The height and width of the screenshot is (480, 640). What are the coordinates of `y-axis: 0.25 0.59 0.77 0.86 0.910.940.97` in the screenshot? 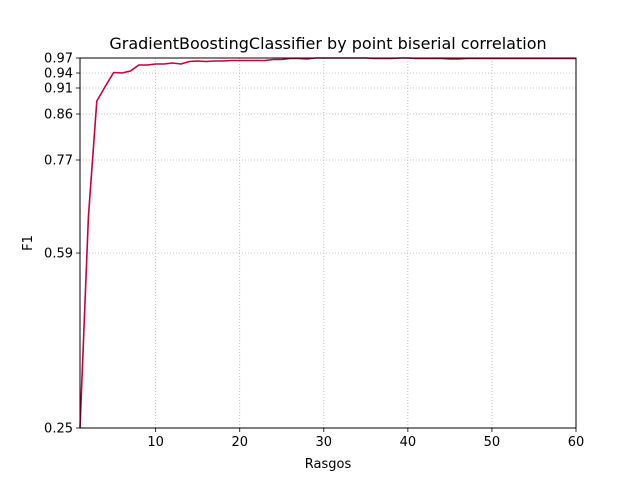 It's located at (62, 244).